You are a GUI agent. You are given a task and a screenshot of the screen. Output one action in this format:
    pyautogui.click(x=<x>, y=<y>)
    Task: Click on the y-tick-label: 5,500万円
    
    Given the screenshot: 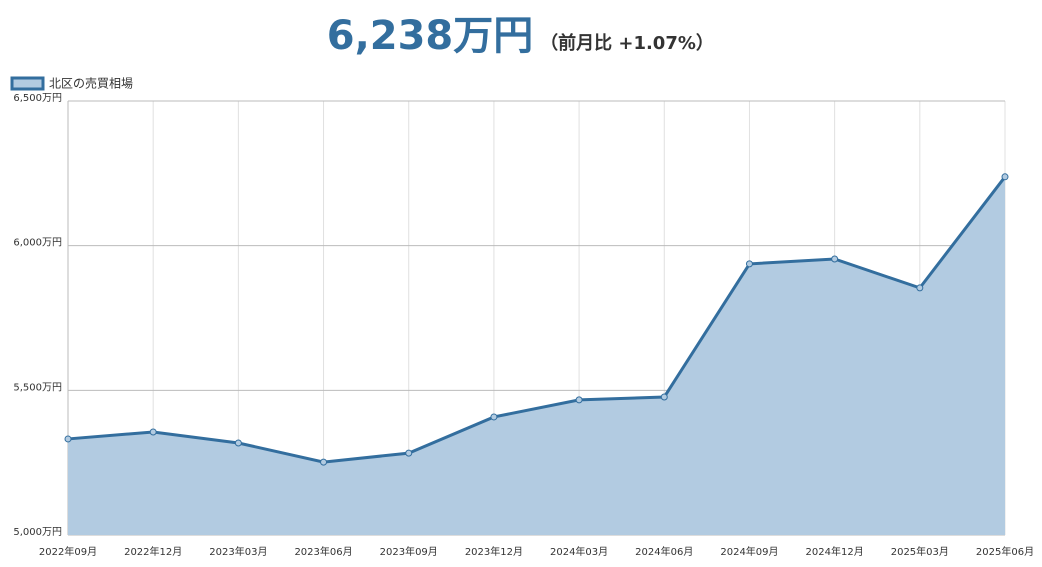 What is the action you would take?
    pyautogui.click(x=37, y=387)
    